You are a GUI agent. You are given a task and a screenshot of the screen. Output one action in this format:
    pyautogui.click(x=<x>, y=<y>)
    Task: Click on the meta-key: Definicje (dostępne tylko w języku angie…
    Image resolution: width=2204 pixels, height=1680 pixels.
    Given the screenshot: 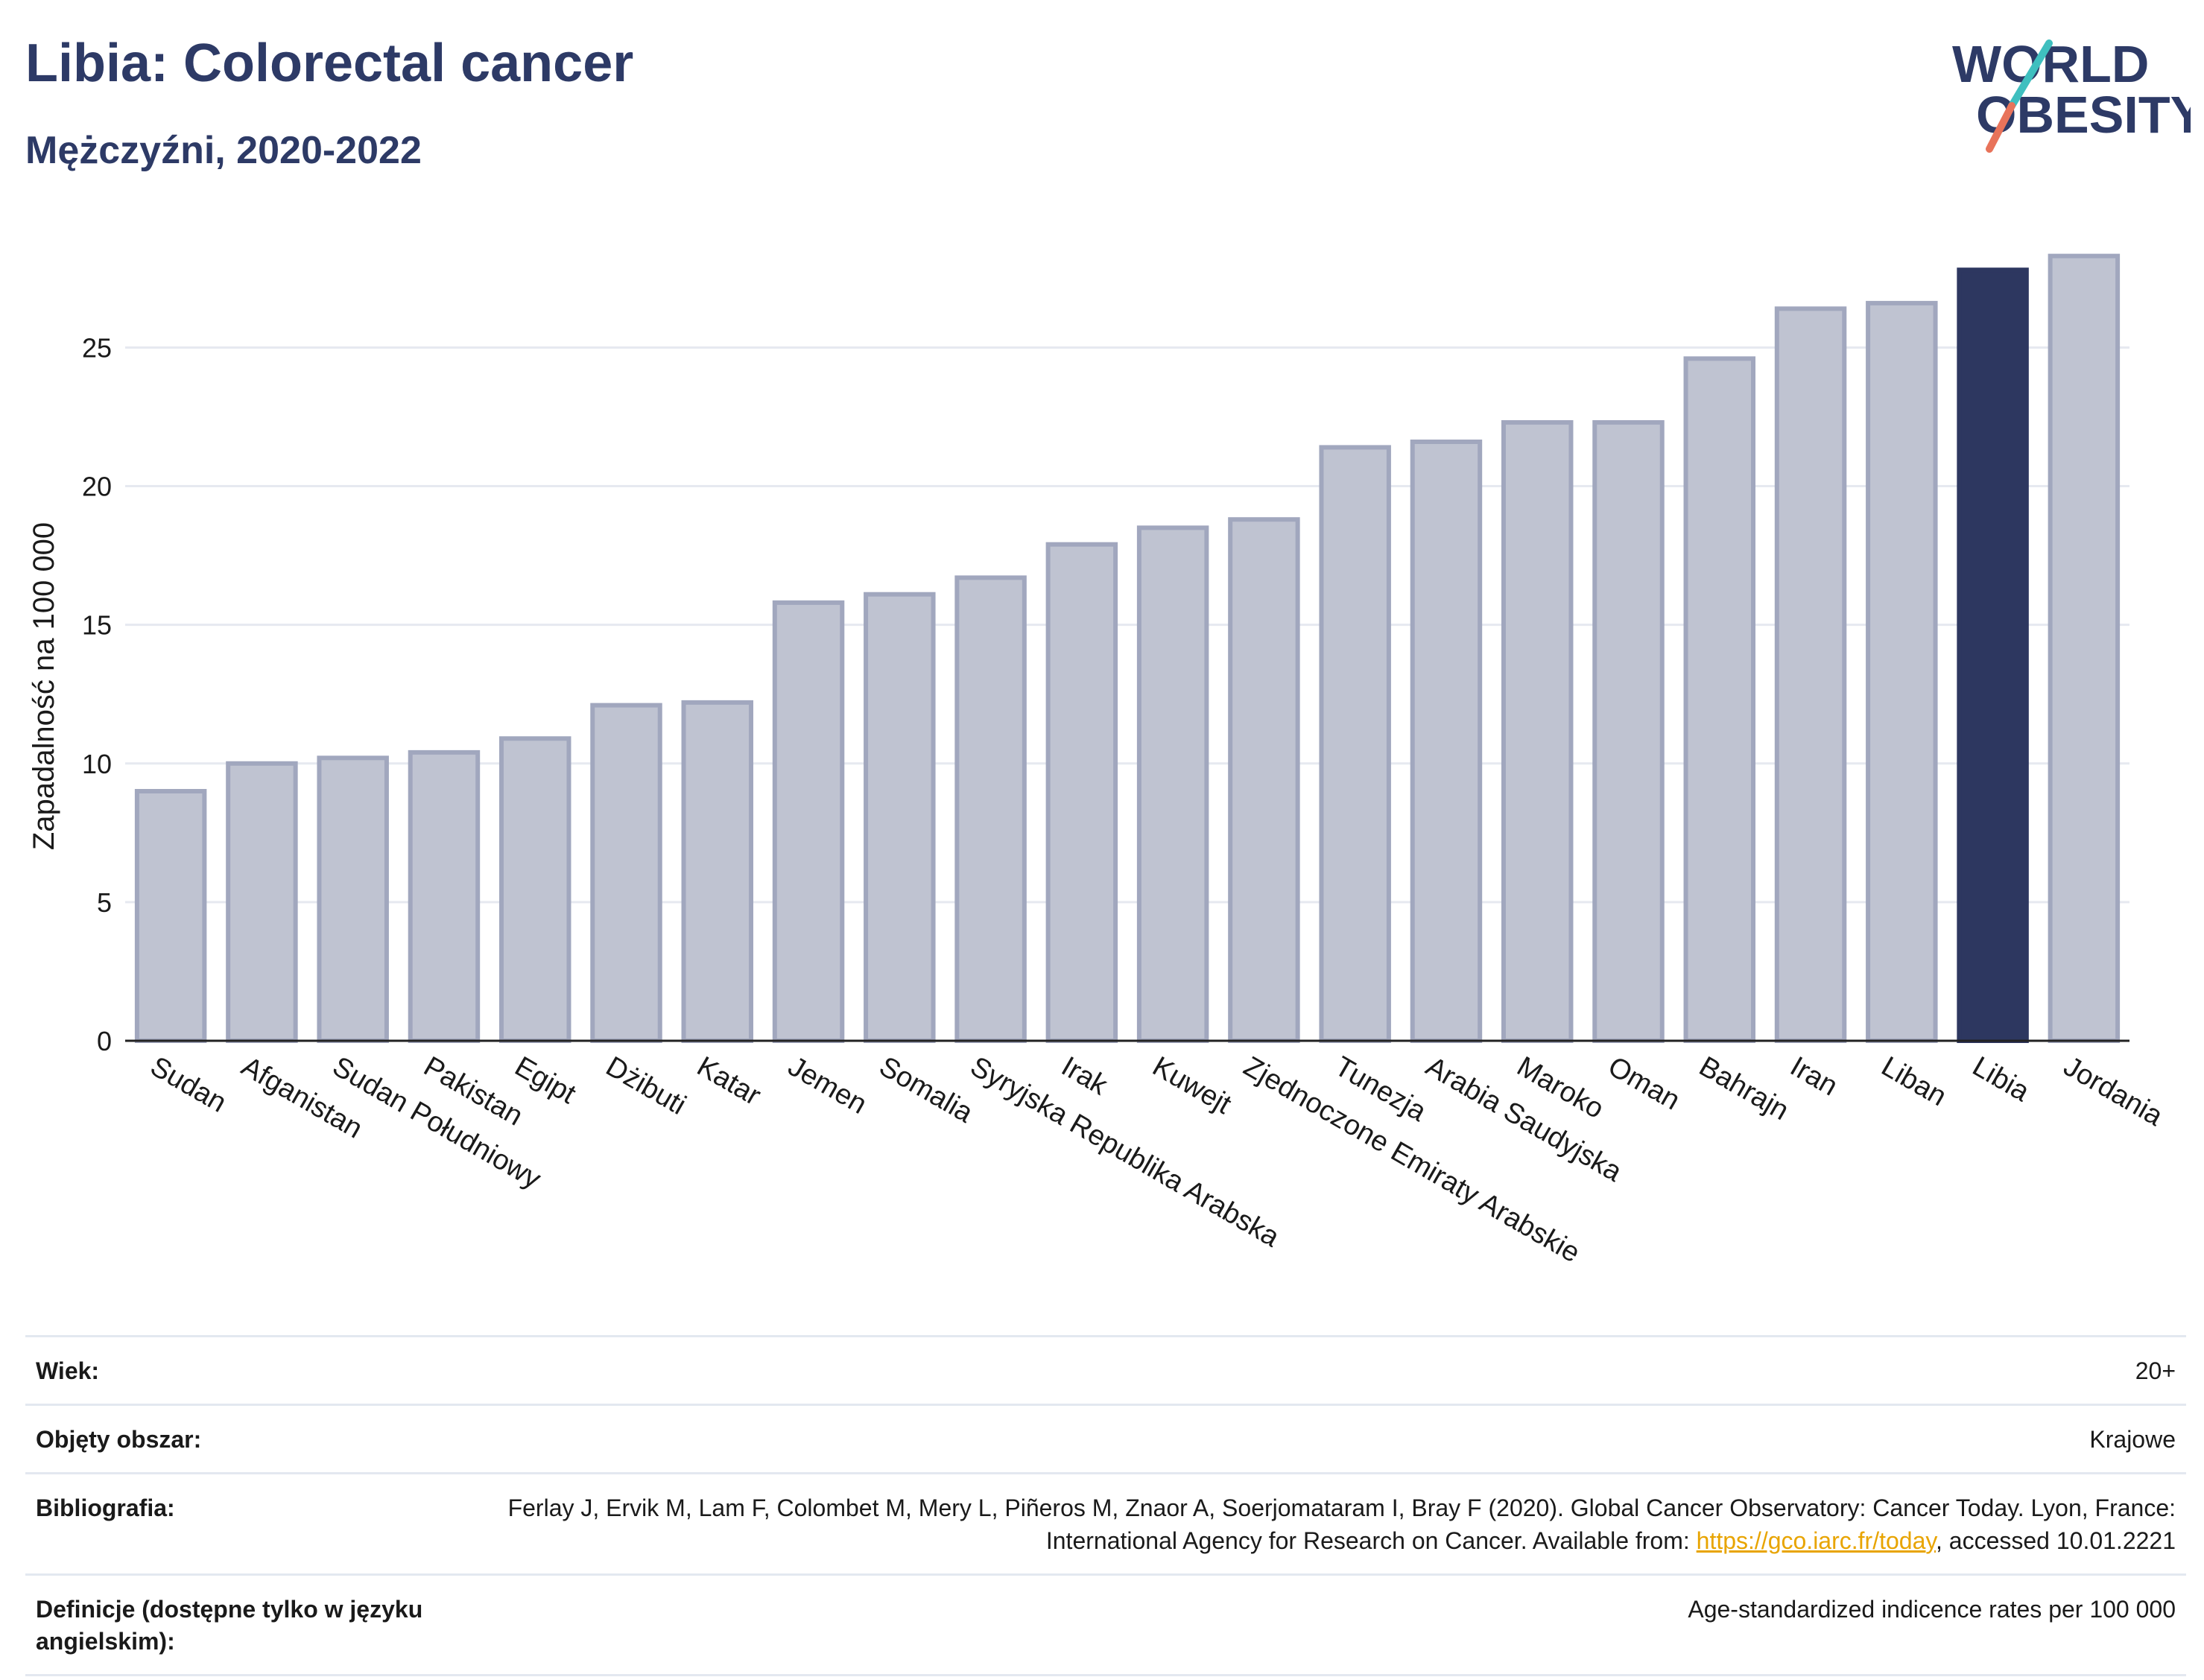 What is the action you would take?
    pyautogui.click(x=259, y=1625)
    